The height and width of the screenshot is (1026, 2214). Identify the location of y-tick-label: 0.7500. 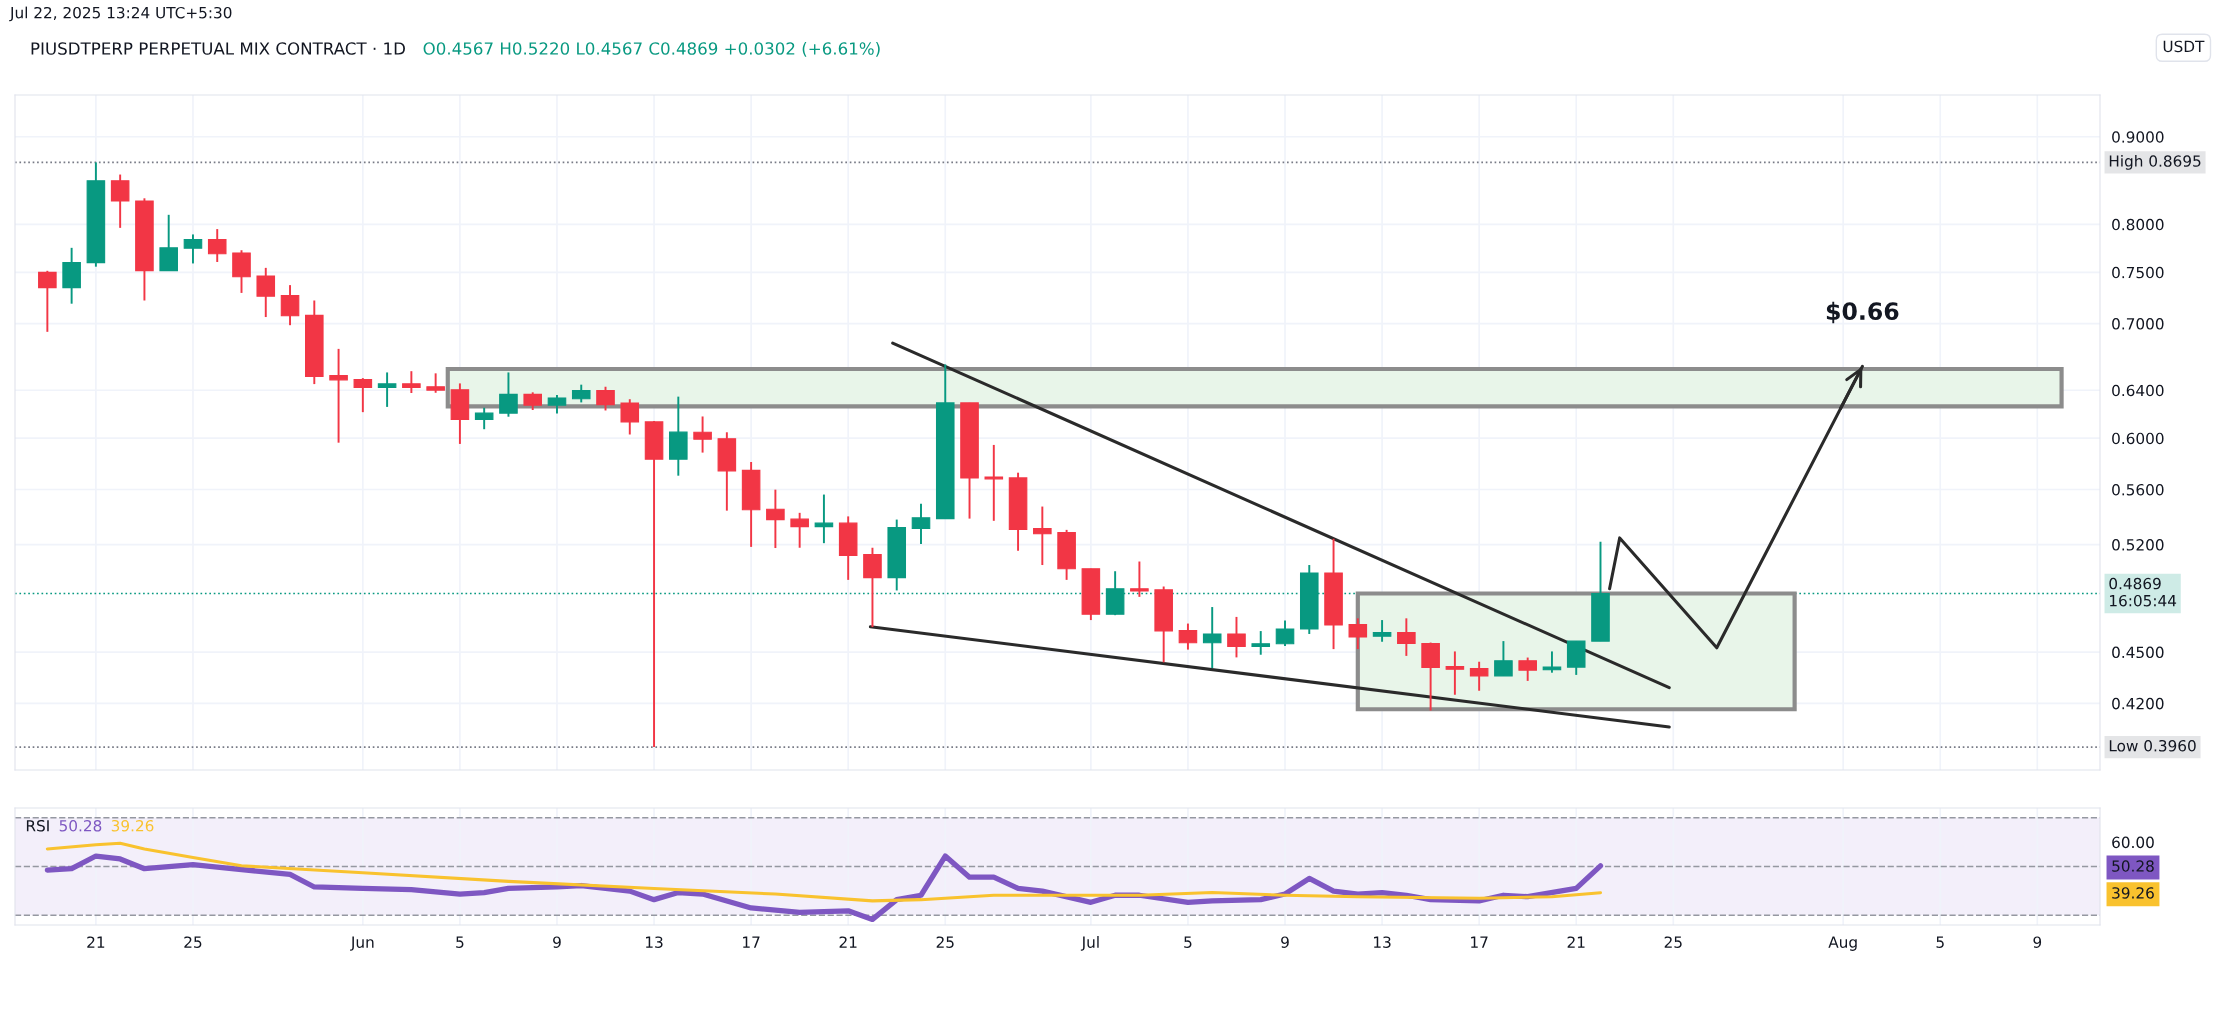
(2138, 272).